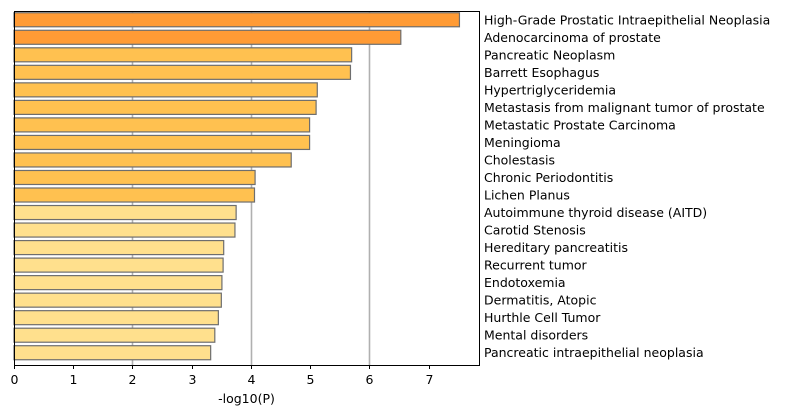 The image size is (812, 417). Describe the element at coordinates (525, 282) in the screenshot. I see `category-label: Endotoxemia` at that location.